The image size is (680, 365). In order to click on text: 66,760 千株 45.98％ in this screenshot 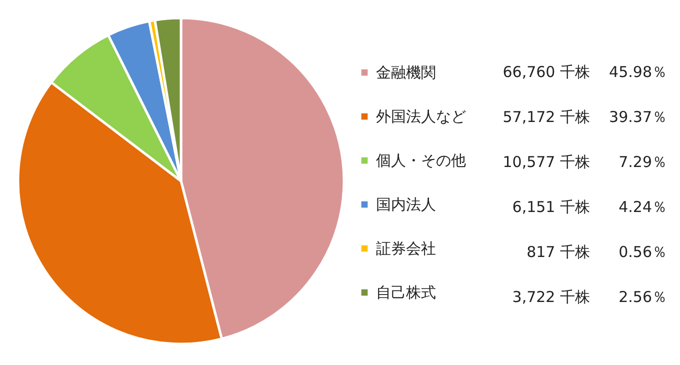, I will do `click(584, 72)`.